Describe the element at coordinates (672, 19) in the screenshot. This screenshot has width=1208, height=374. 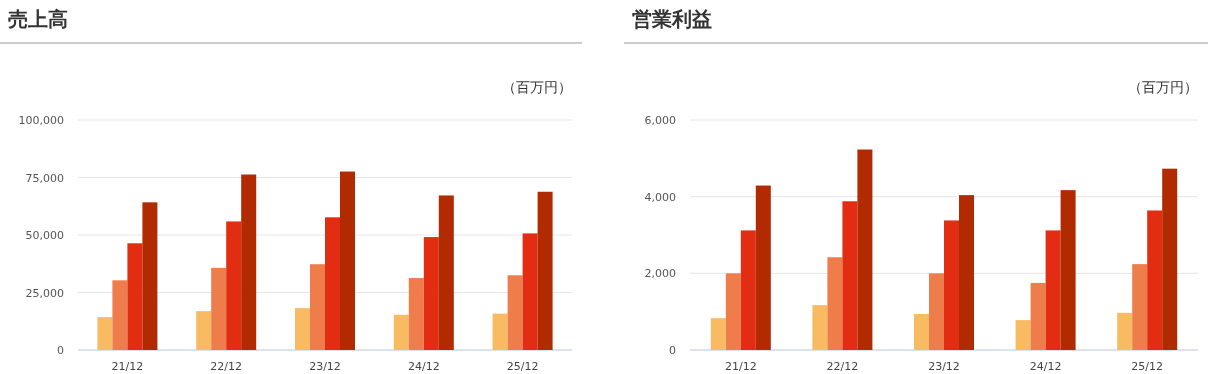
I see `chart-title: 営業利益` at that location.